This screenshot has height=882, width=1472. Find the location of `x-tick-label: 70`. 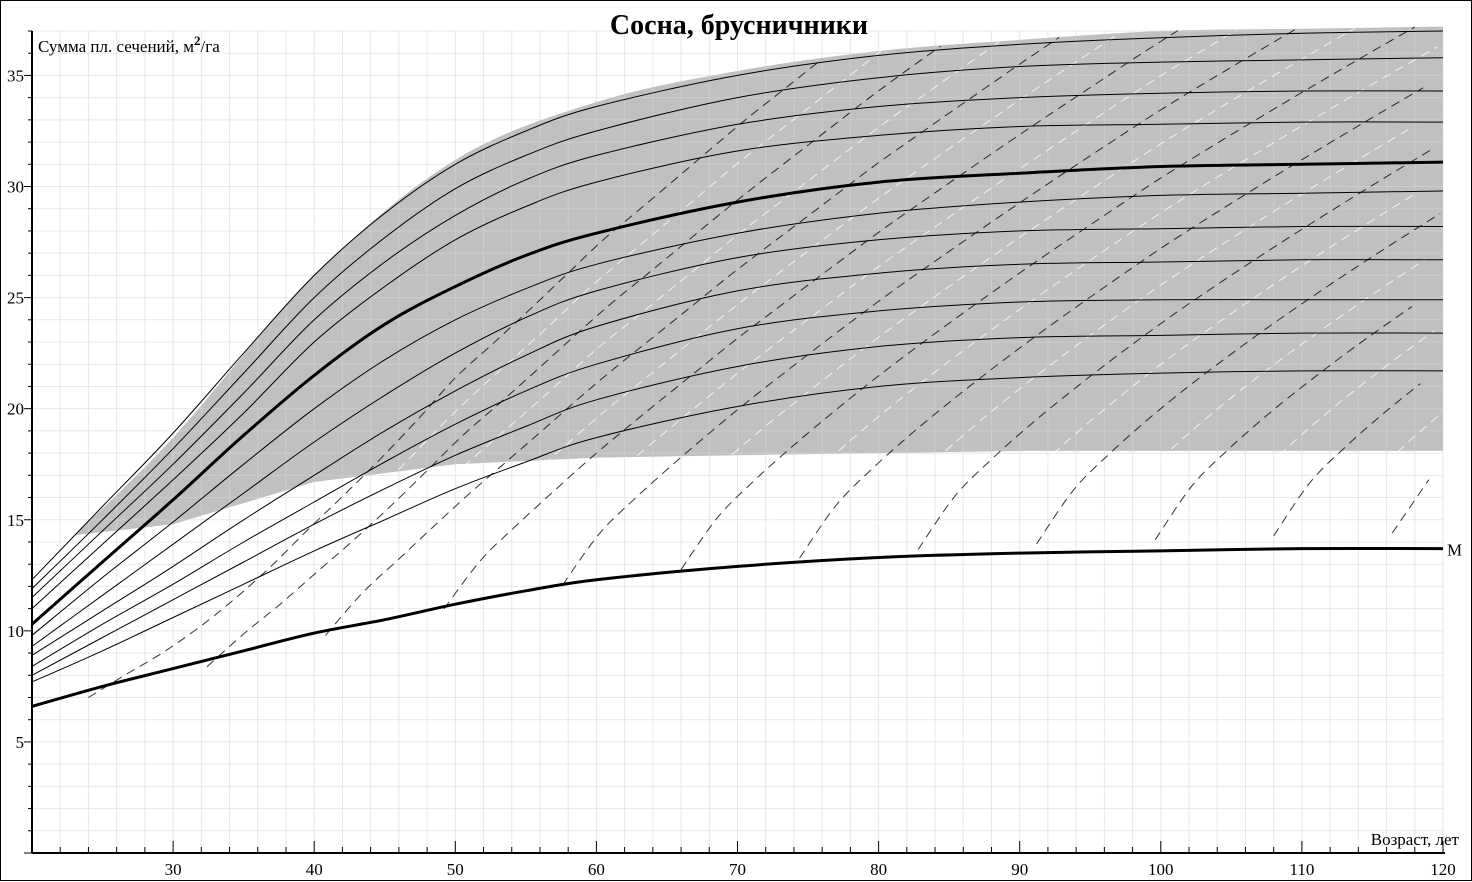

x-tick-label: 70 is located at coordinates (737, 869).